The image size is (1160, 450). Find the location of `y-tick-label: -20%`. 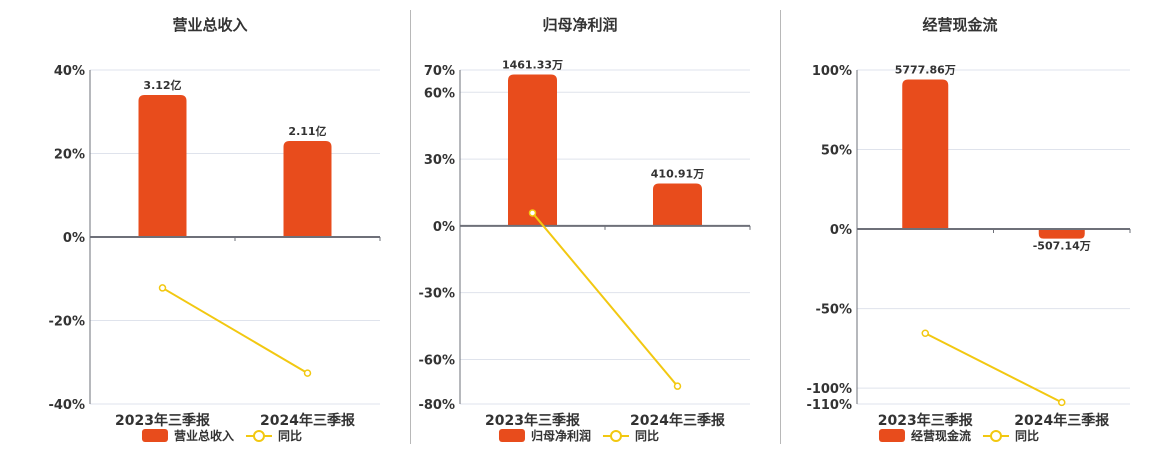

y-tick-label: -20% is located at coordinates (66, 322).